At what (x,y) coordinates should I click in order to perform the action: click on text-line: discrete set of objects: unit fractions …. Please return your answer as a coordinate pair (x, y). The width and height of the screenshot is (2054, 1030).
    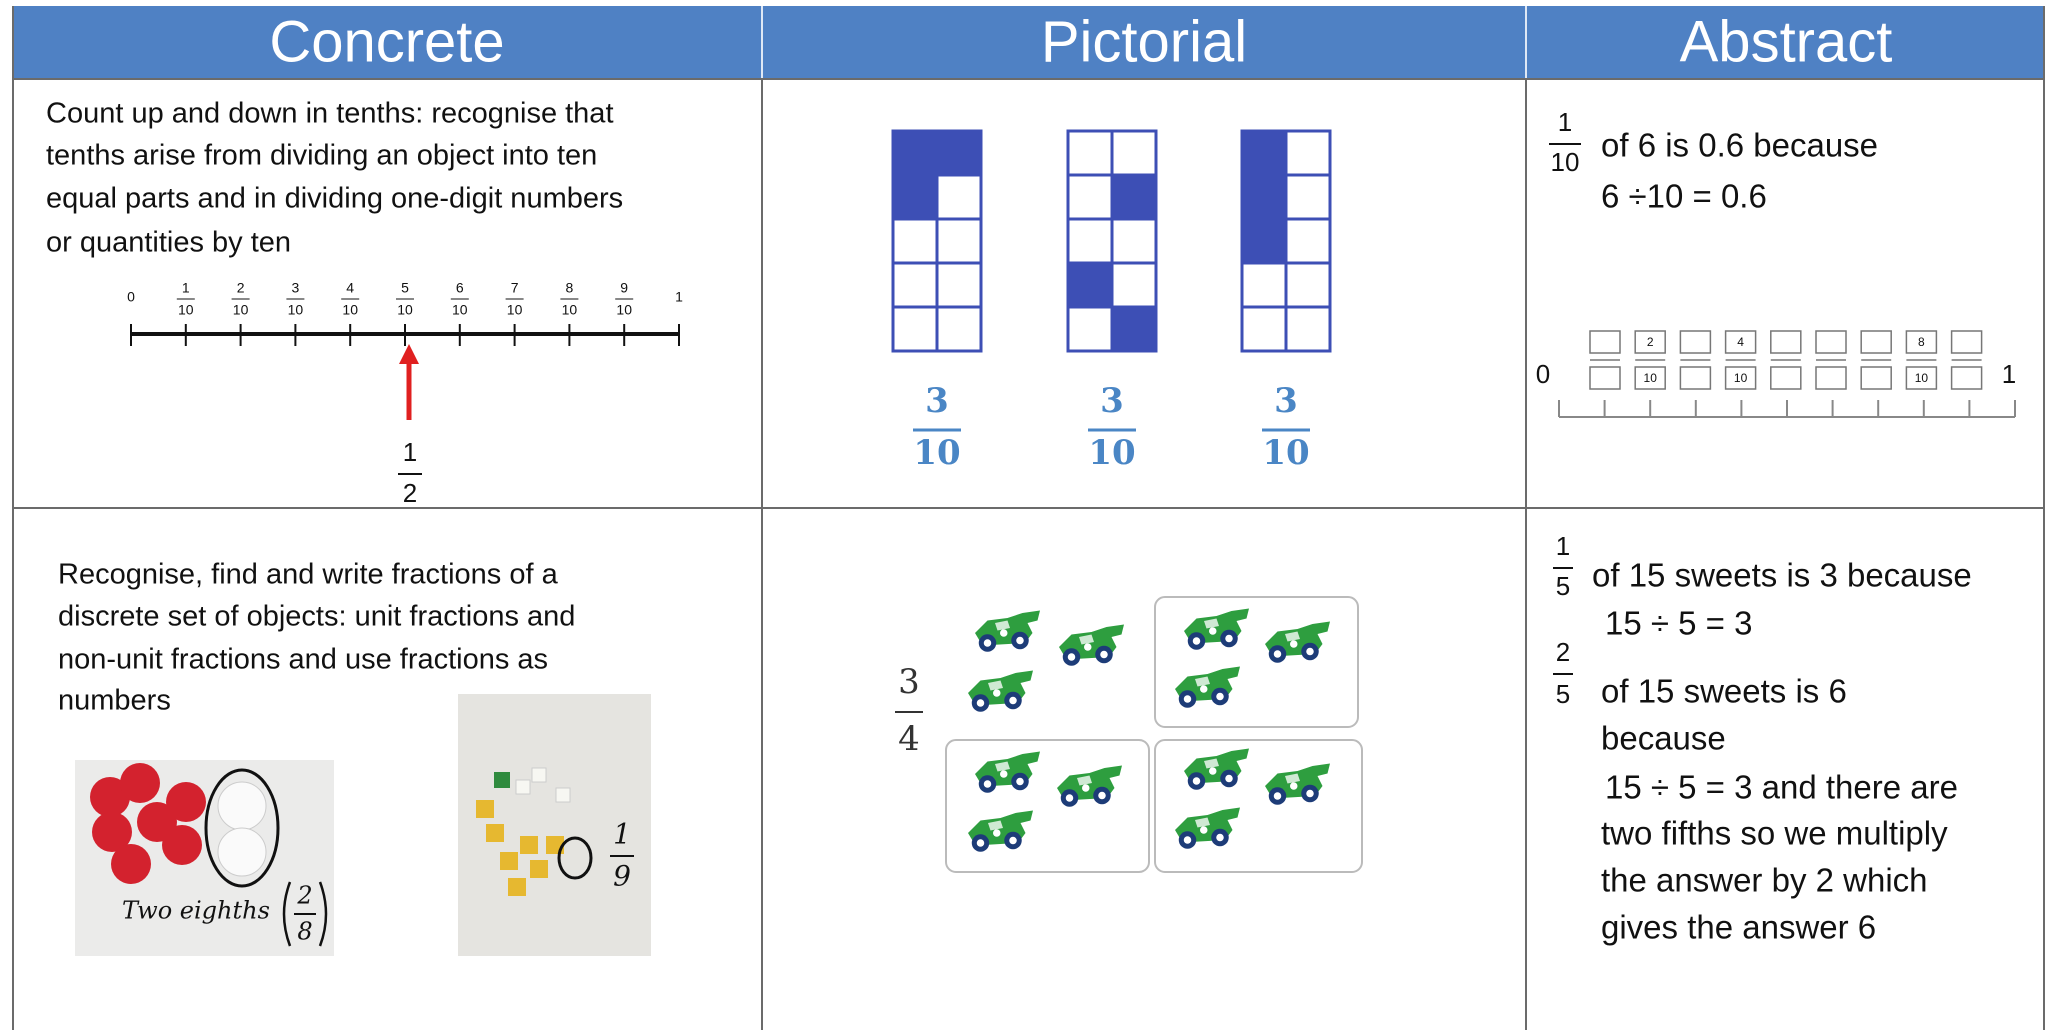
    Looking at the image, I should click on (316, 617).